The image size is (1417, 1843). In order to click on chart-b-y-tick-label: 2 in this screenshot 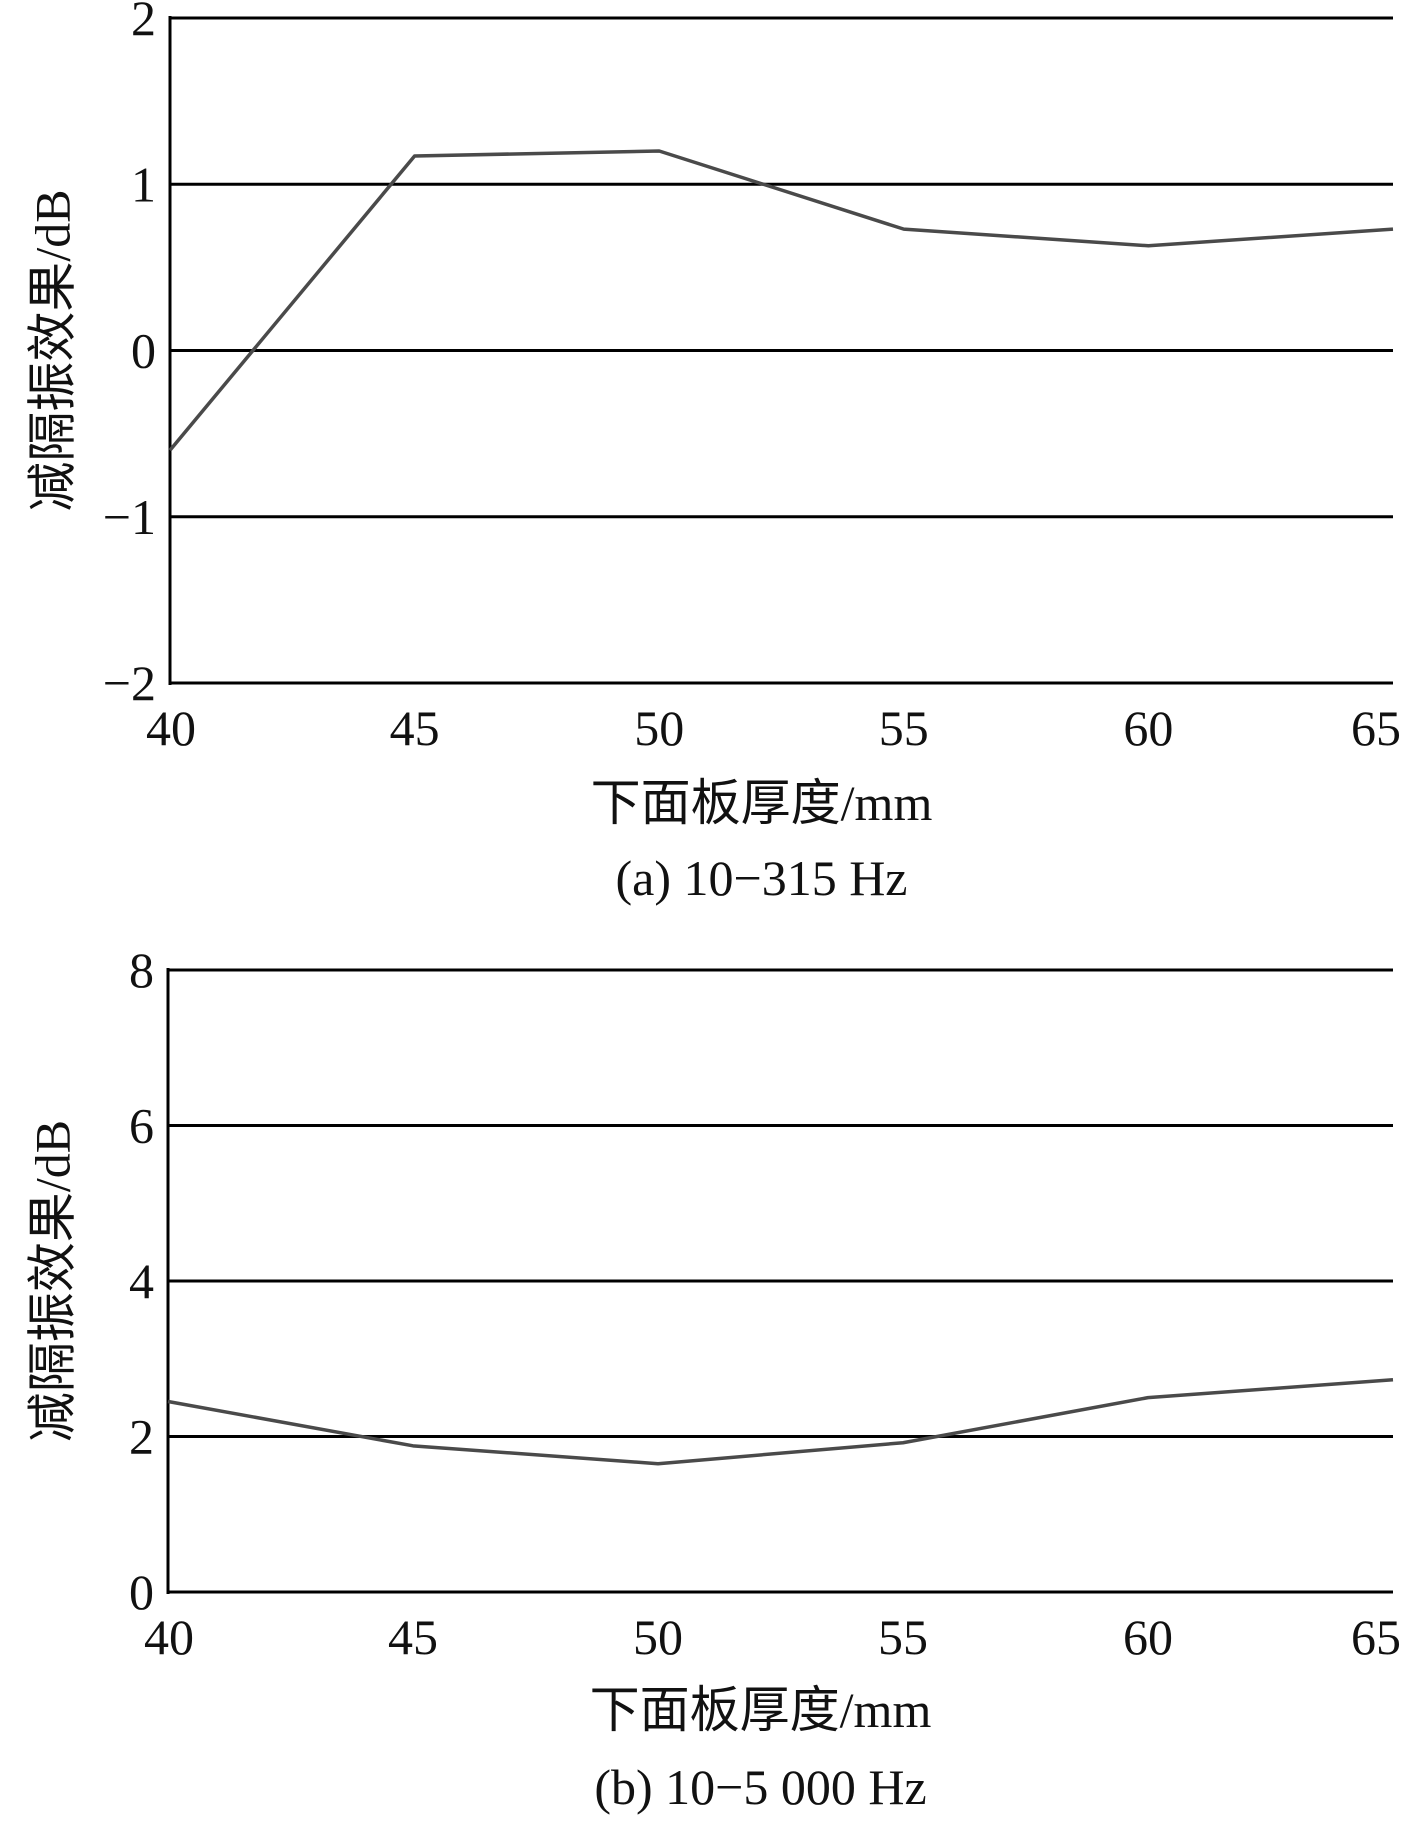, I will do `click(141, 1437)`.